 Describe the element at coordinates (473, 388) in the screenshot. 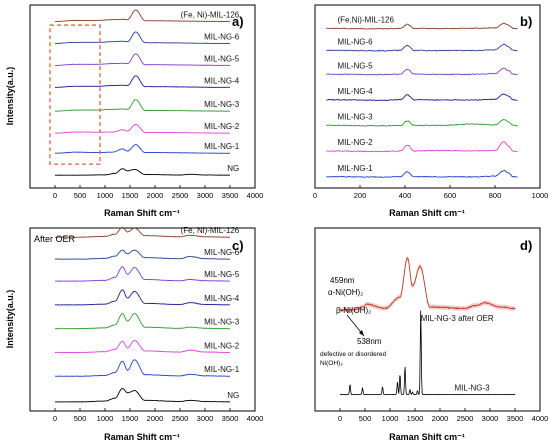

I see `series-label-d-0: MIL-NG-3` at that location.